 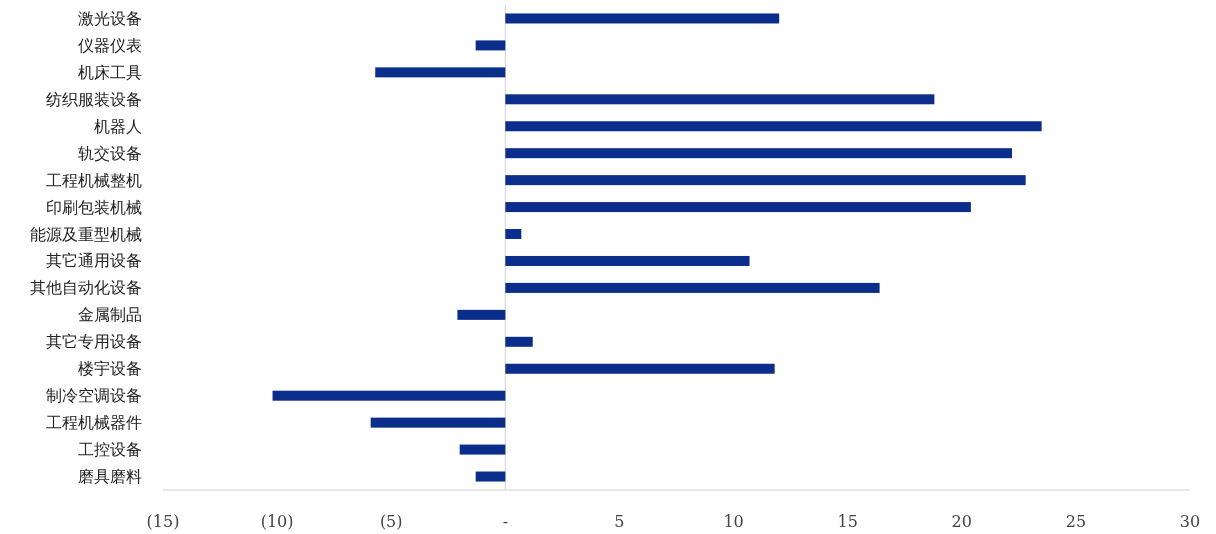 What do you see at coordinates (94, 261) in the screenshot?
I see `y-tick-label: 其它通用设备` at bounding box center [94, 261].